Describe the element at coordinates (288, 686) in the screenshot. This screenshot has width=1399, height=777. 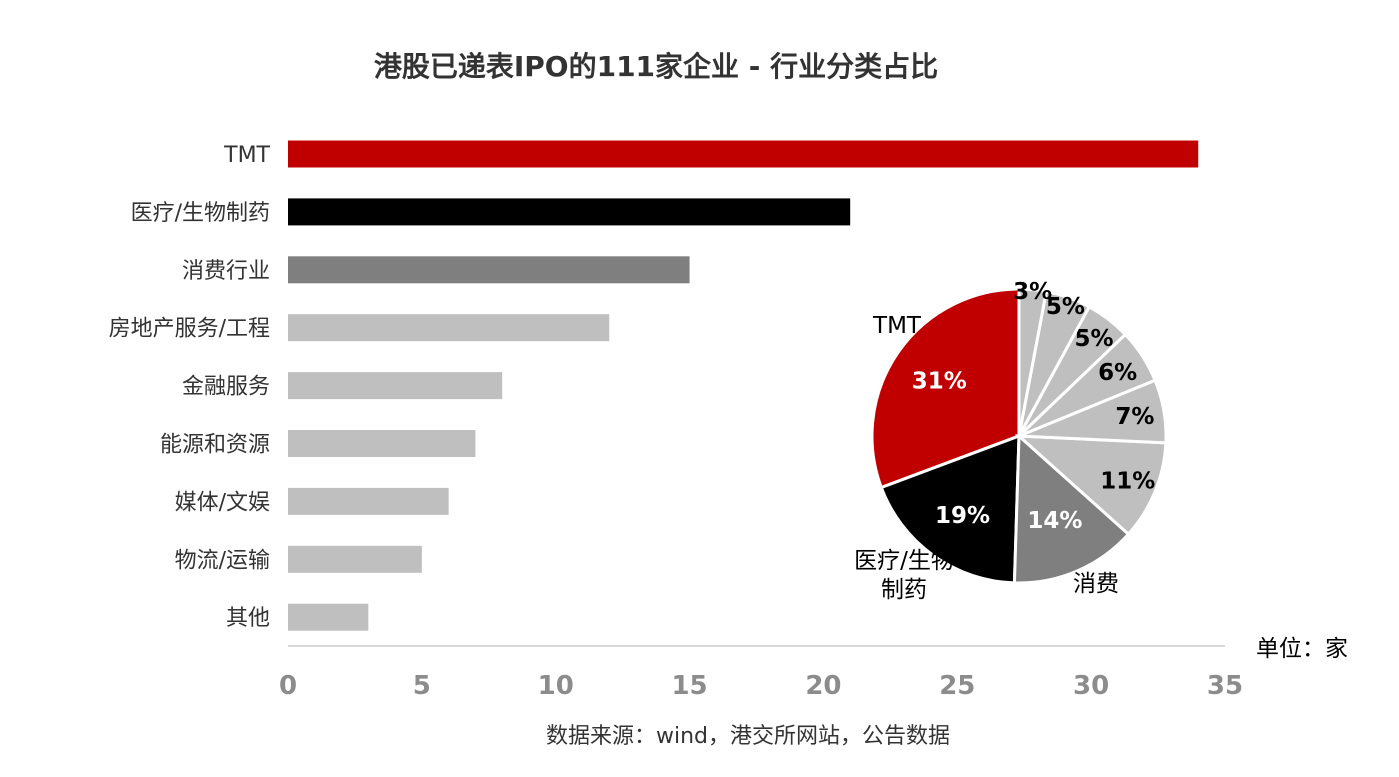
I see `x-tick-label: 0` at that location.